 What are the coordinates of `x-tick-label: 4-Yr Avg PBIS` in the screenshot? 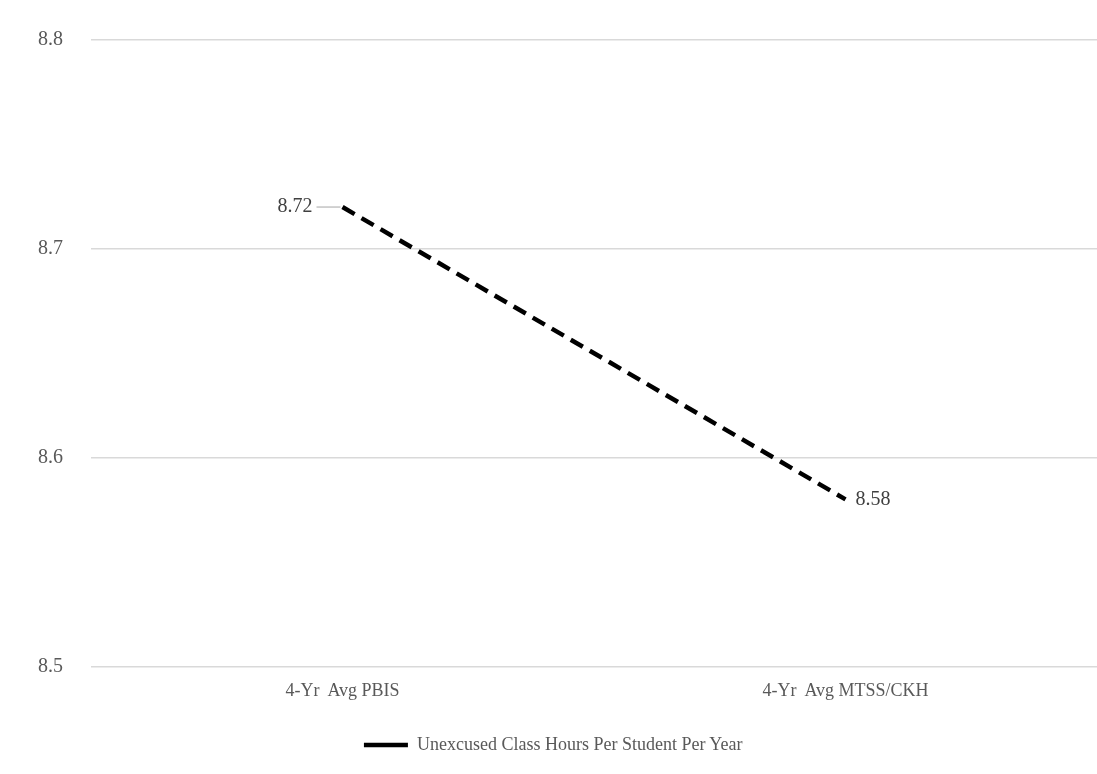 It's located at (342, 689).